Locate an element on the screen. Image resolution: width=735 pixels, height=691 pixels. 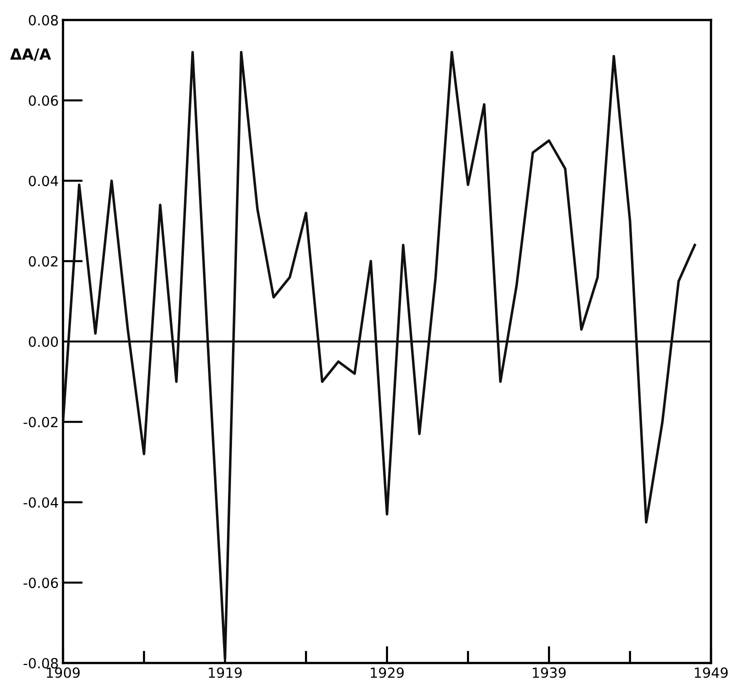
x-tick-label: 1919 is located at coordinates (225, 672).